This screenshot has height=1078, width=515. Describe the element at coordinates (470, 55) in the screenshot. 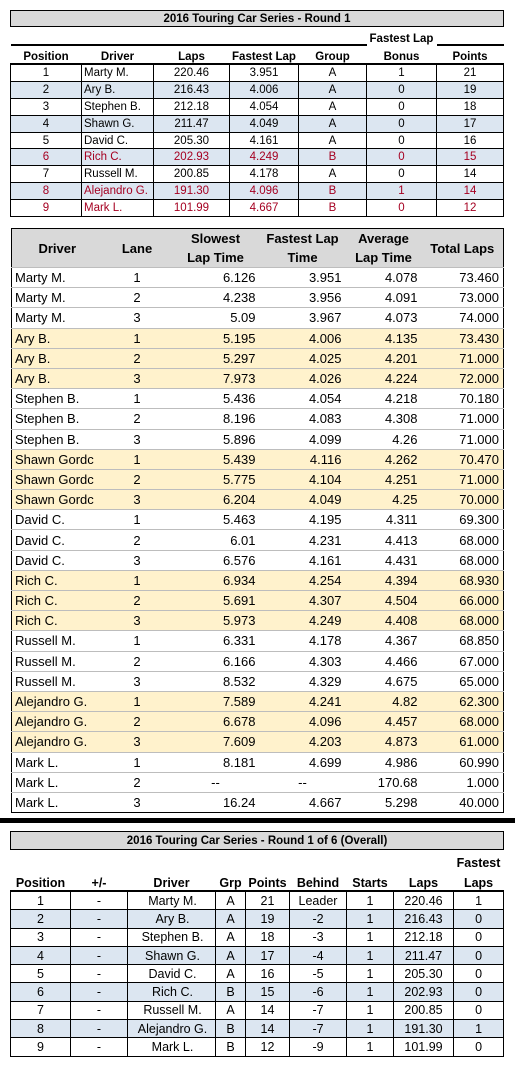

I see `col-header-points: Points` at that location.